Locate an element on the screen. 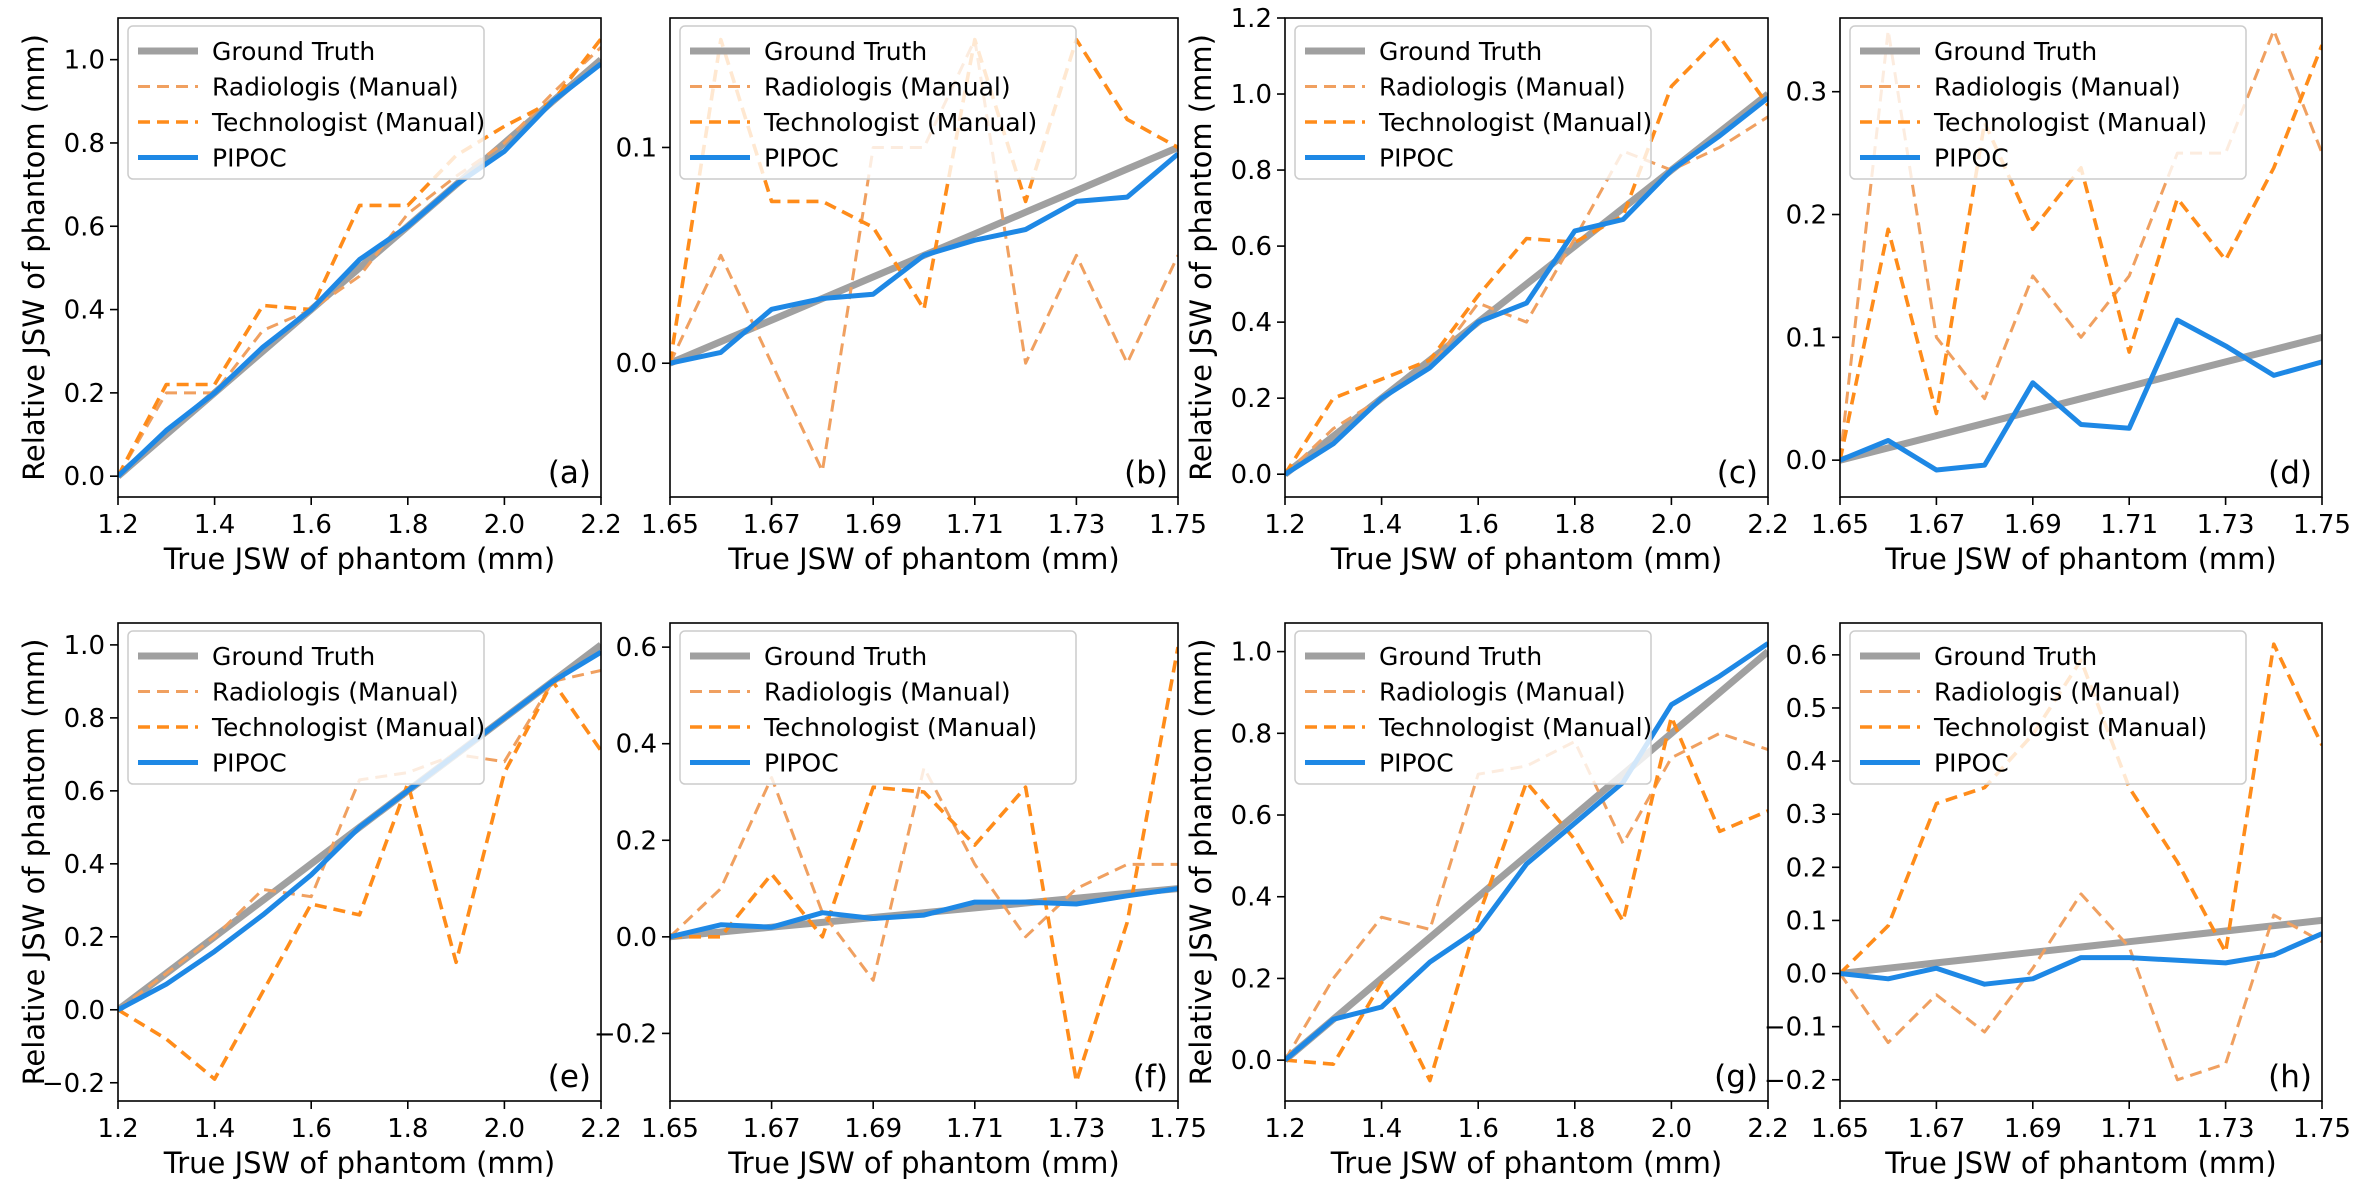  y-tick-label: −0.2 is located at coordinates (625, 1034).